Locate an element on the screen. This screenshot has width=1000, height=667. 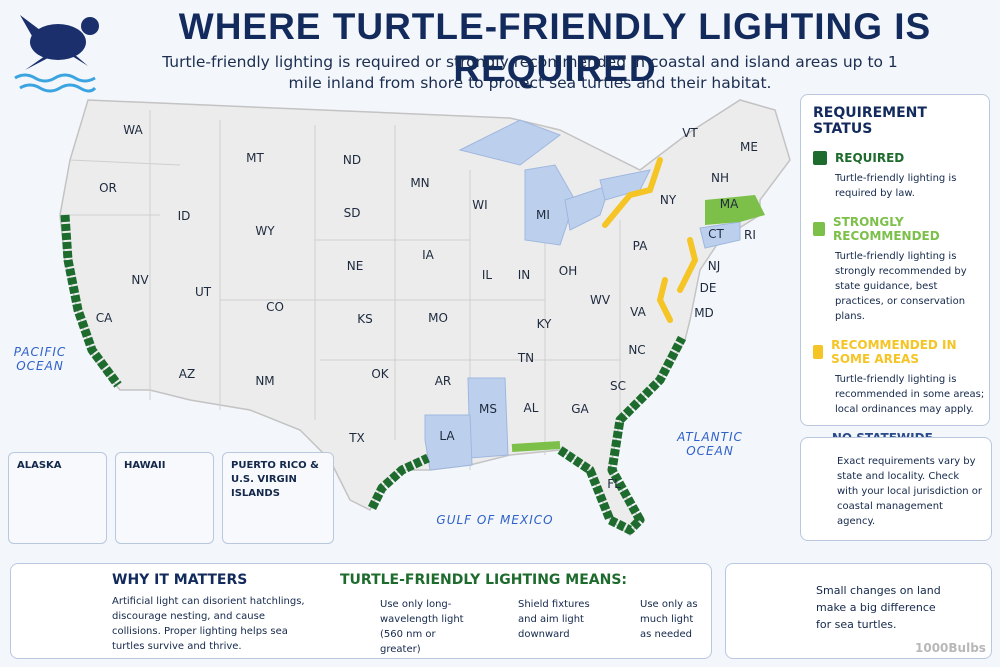
state-label: SD is located at coordinates (352, 213).